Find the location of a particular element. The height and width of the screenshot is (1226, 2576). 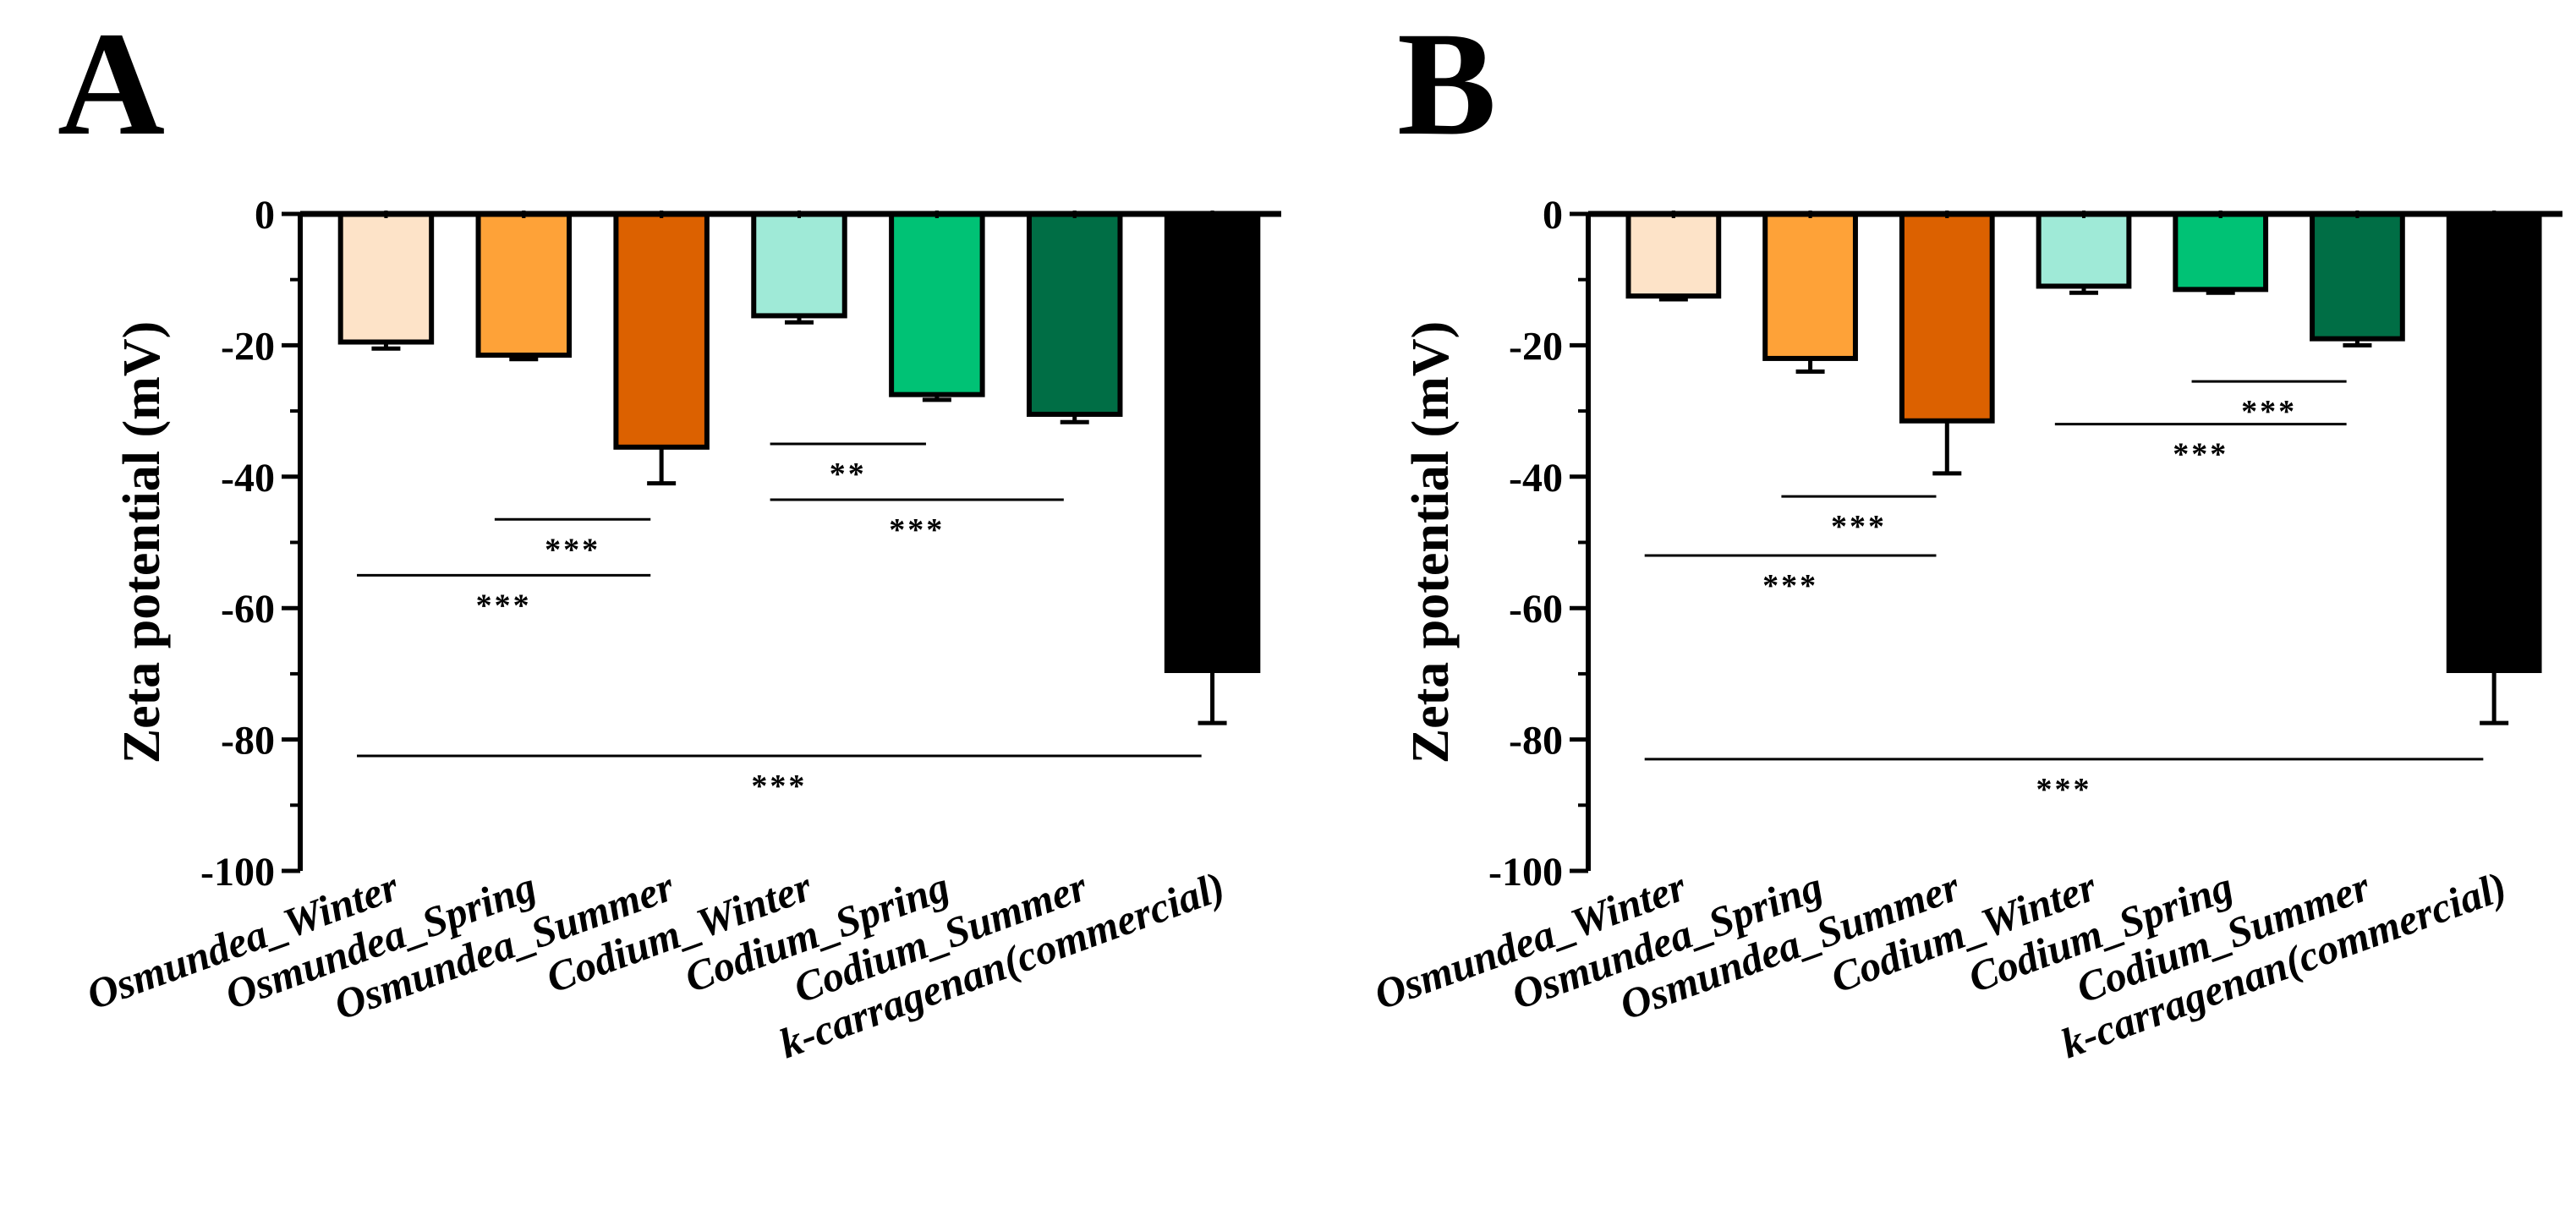

panel-letter: B is located at coordinates (1446, 84).